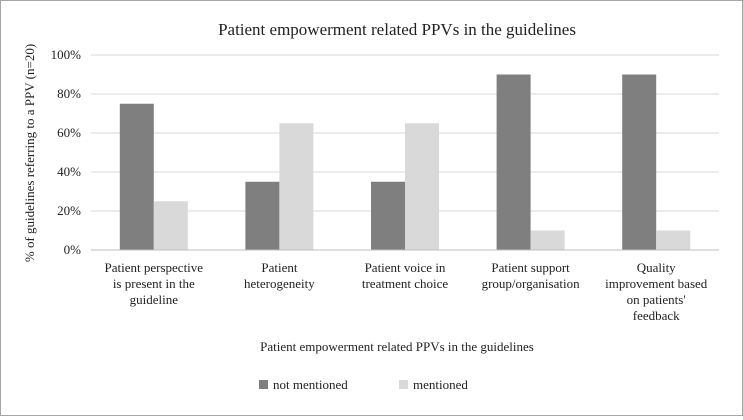 The image size is (743, 420). What do you see at coordinates (279, 283) in the screenshot?
I see `x-category-label-line: heterogeneity` at bounding box center [279, 283].